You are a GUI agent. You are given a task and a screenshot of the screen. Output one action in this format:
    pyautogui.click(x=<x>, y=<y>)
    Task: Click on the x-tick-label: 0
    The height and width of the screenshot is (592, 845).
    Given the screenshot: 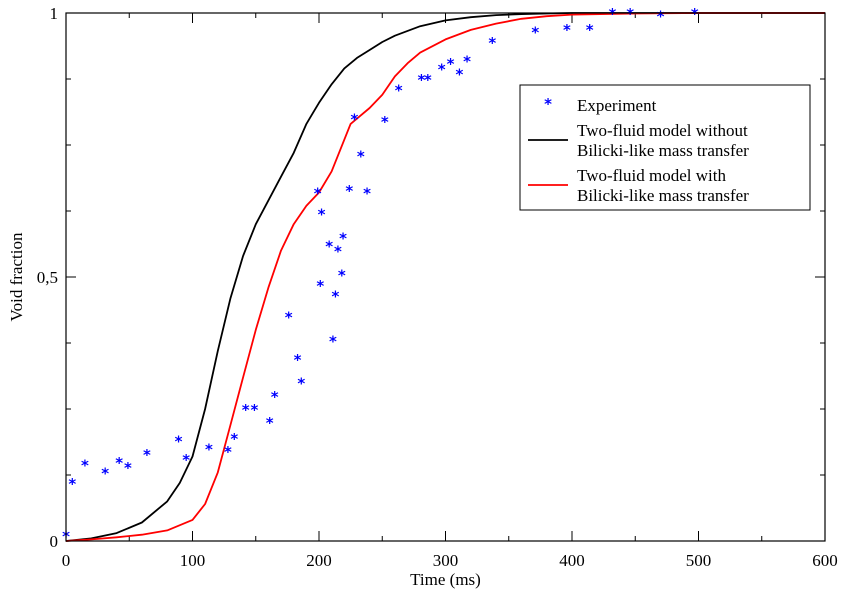 What is the action you would take?
    pyautogui.click(x=66, y=560)
    